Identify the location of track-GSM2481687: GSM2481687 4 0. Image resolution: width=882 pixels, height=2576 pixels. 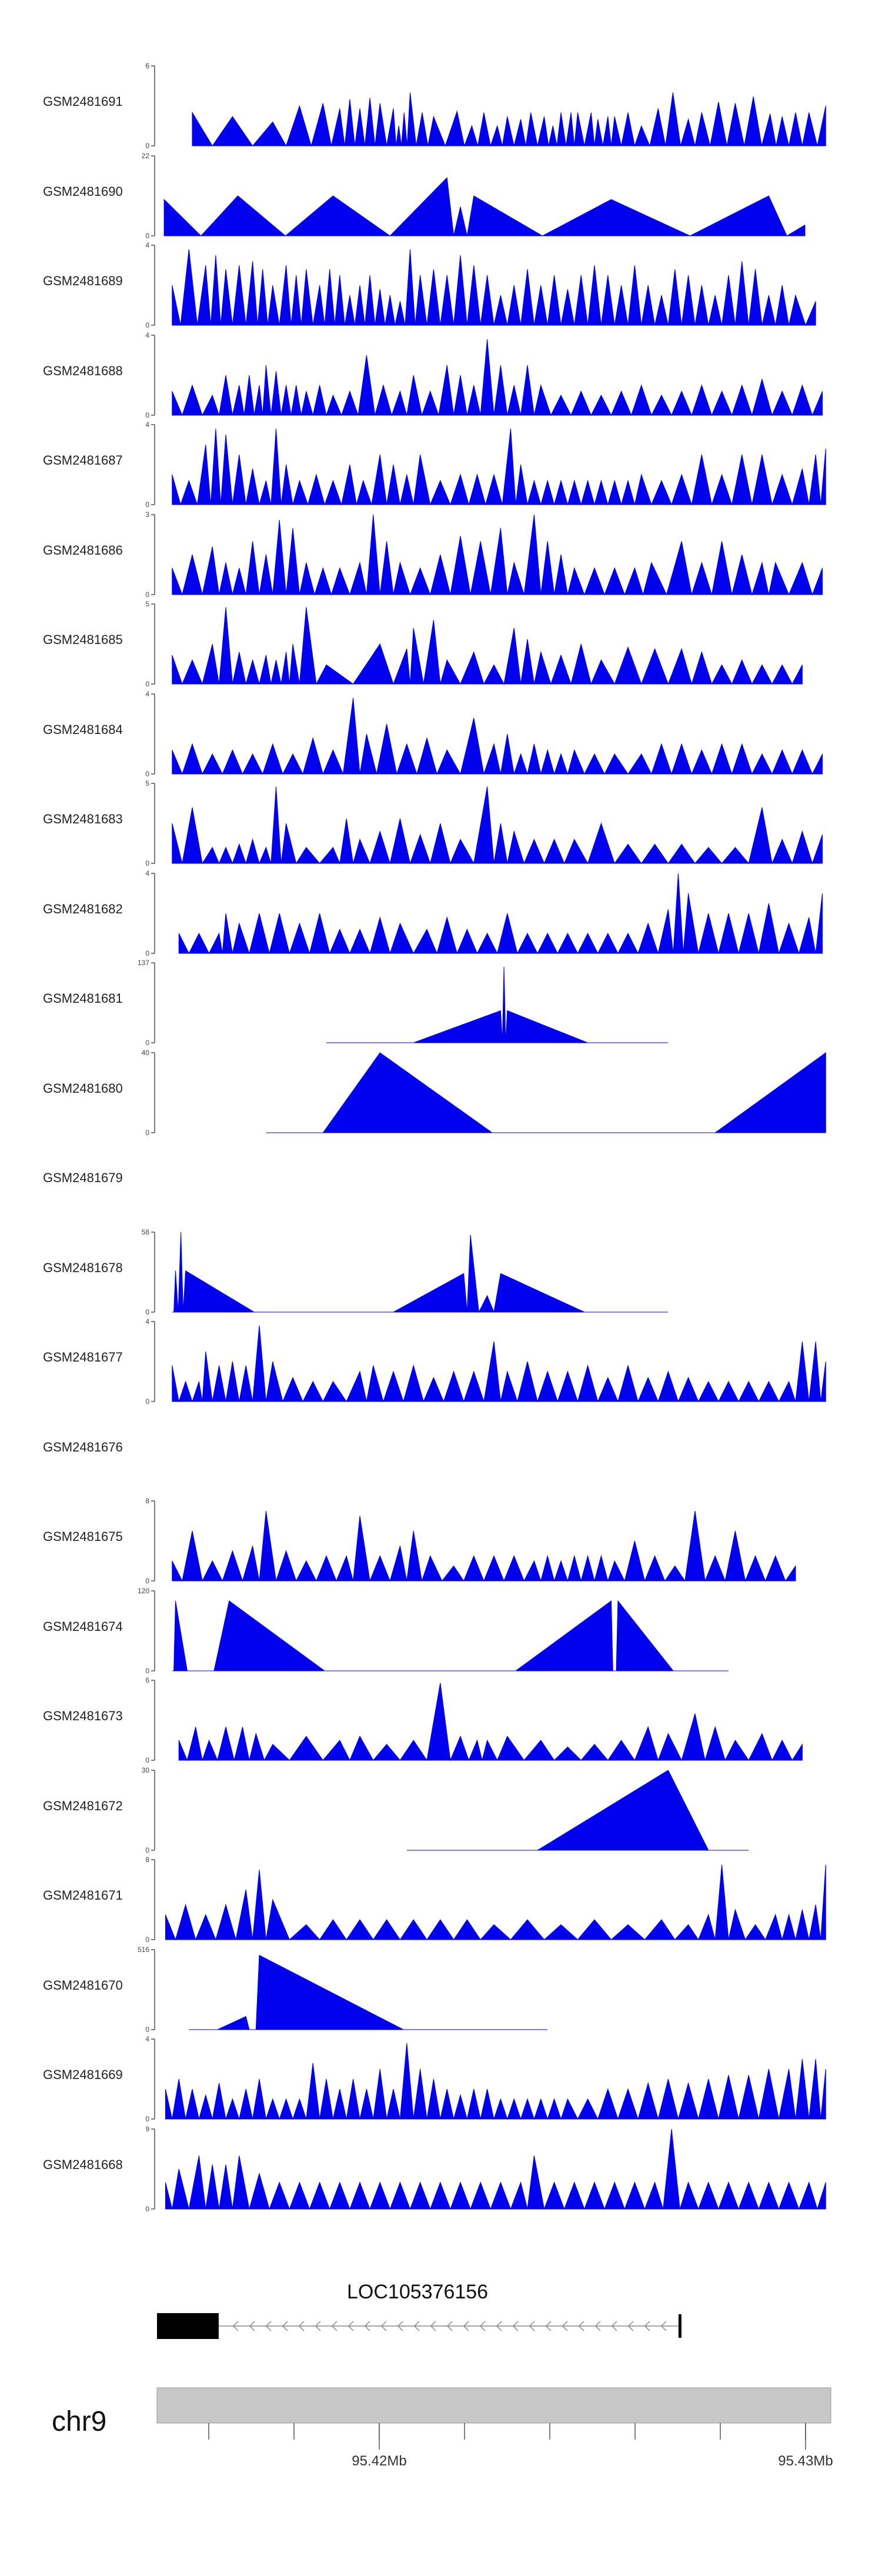
(441, 463).